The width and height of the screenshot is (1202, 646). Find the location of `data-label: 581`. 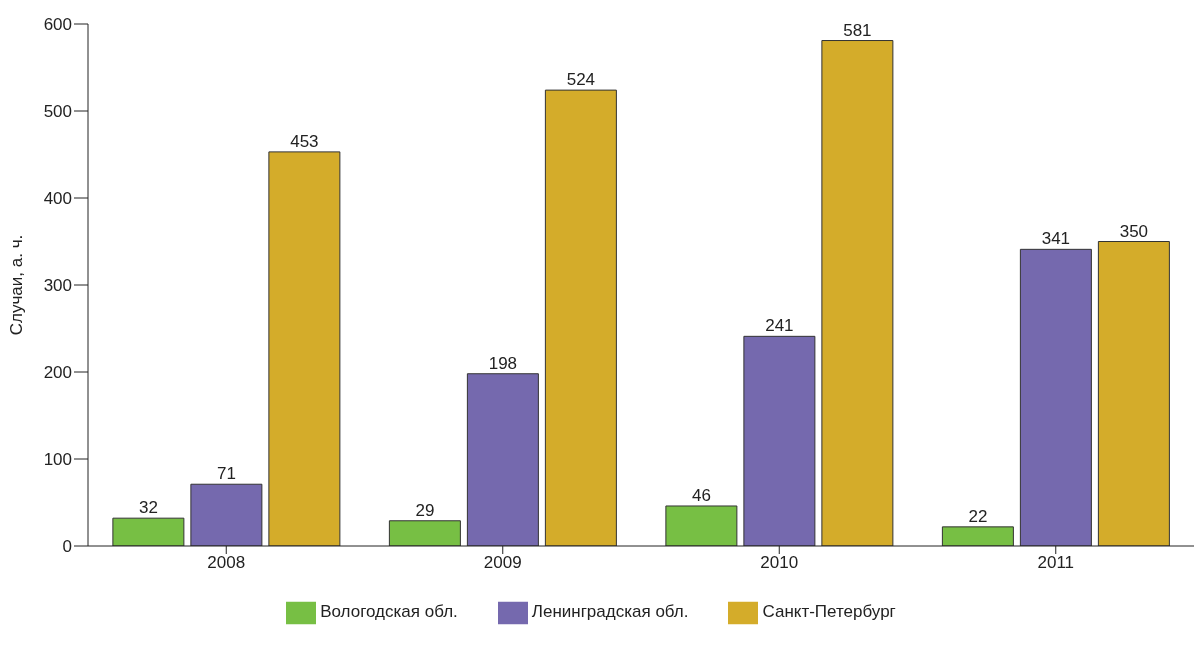

data-label: 581 is located at coordinates (857, 30).